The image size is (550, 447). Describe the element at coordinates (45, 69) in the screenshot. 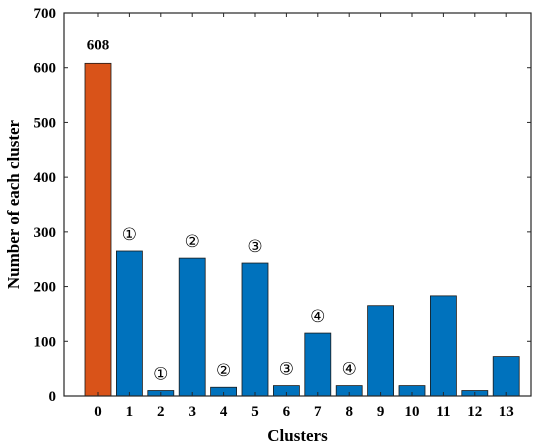

I see `y-tick-label-600: 600` at that location.